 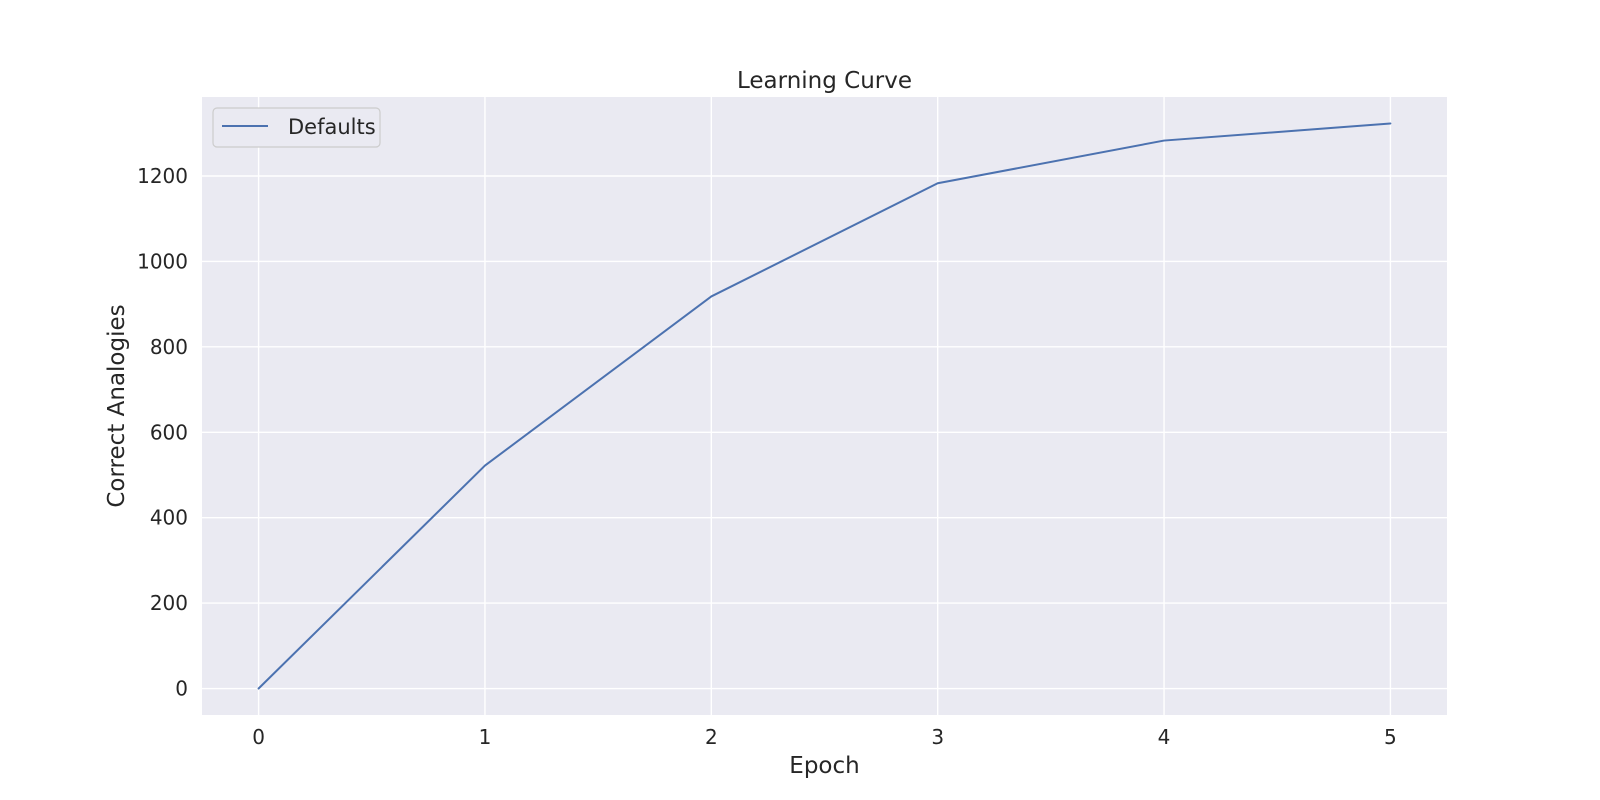 What do you see at coordinates (169, 603) in the screenshot?
I see `y-tick-label-200: 200` at bounding box center [169, 603].